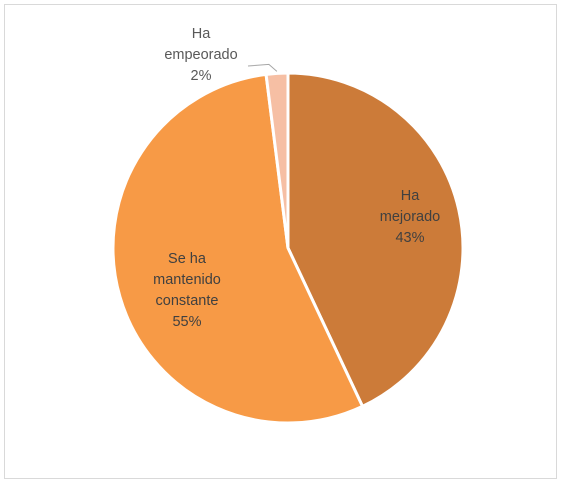  I want to click on pie-slice-ha-empeorado, so click(277, 160).